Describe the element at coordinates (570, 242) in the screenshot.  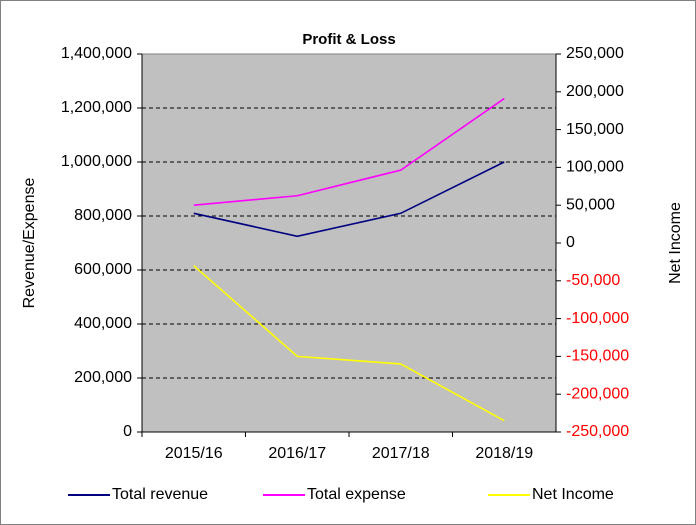
I see `y2-tick-label: 0` at that location.